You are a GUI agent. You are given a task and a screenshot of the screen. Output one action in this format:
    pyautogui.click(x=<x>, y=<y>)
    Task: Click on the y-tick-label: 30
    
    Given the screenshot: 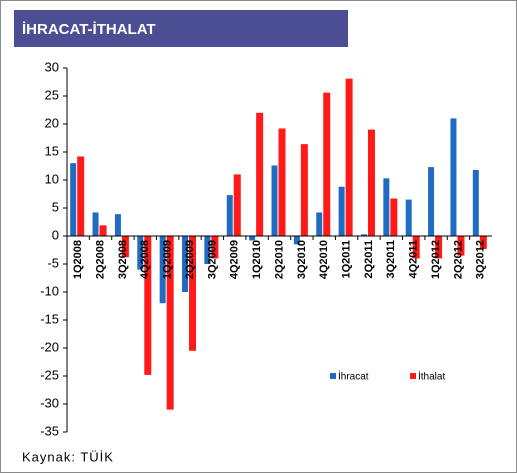 What is the action you would take?
    pyautogui.click(x=52, y=66)
    